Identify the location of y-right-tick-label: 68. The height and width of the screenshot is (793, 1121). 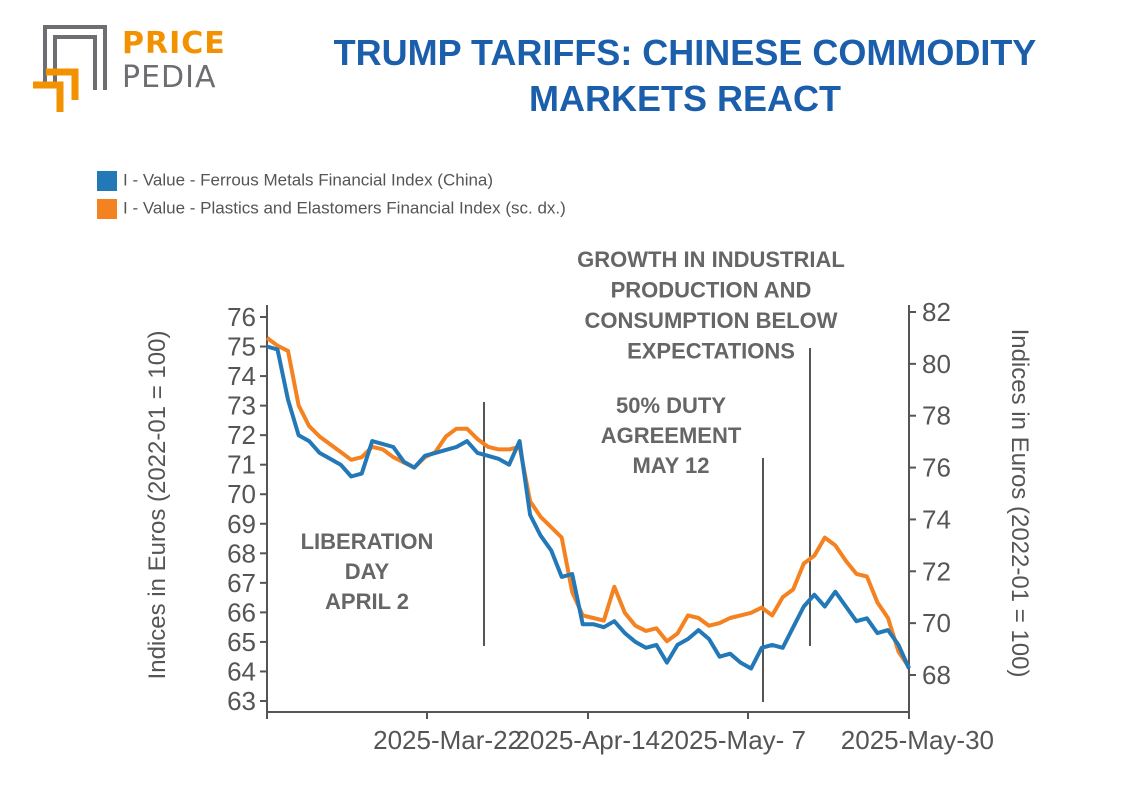
(936, 675).